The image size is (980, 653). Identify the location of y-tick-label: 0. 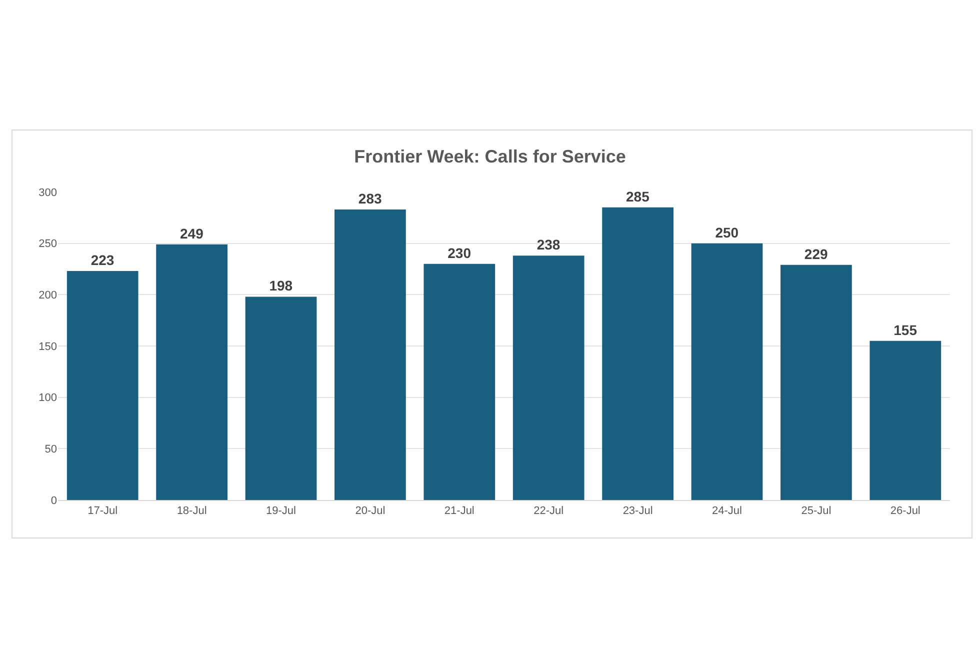
(53, 500).